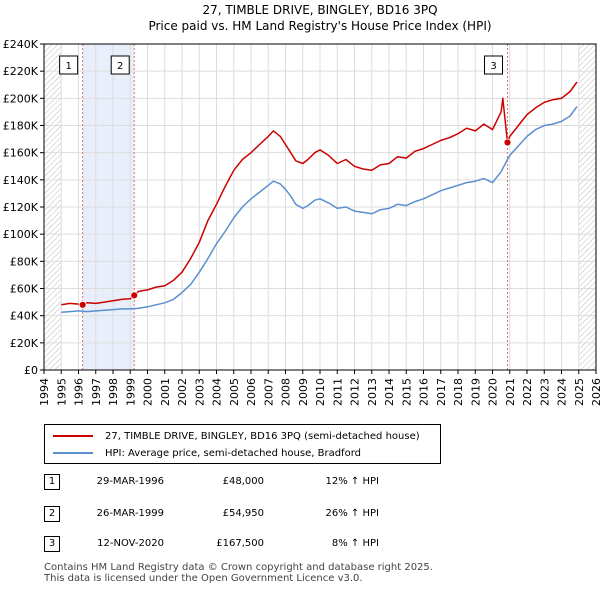 The width and height of the screenshot is (600, 590). What do you see at coordinates (52, 482) in the screenshot?
I see `sale-number: 1` at bounding box center [52, 482].